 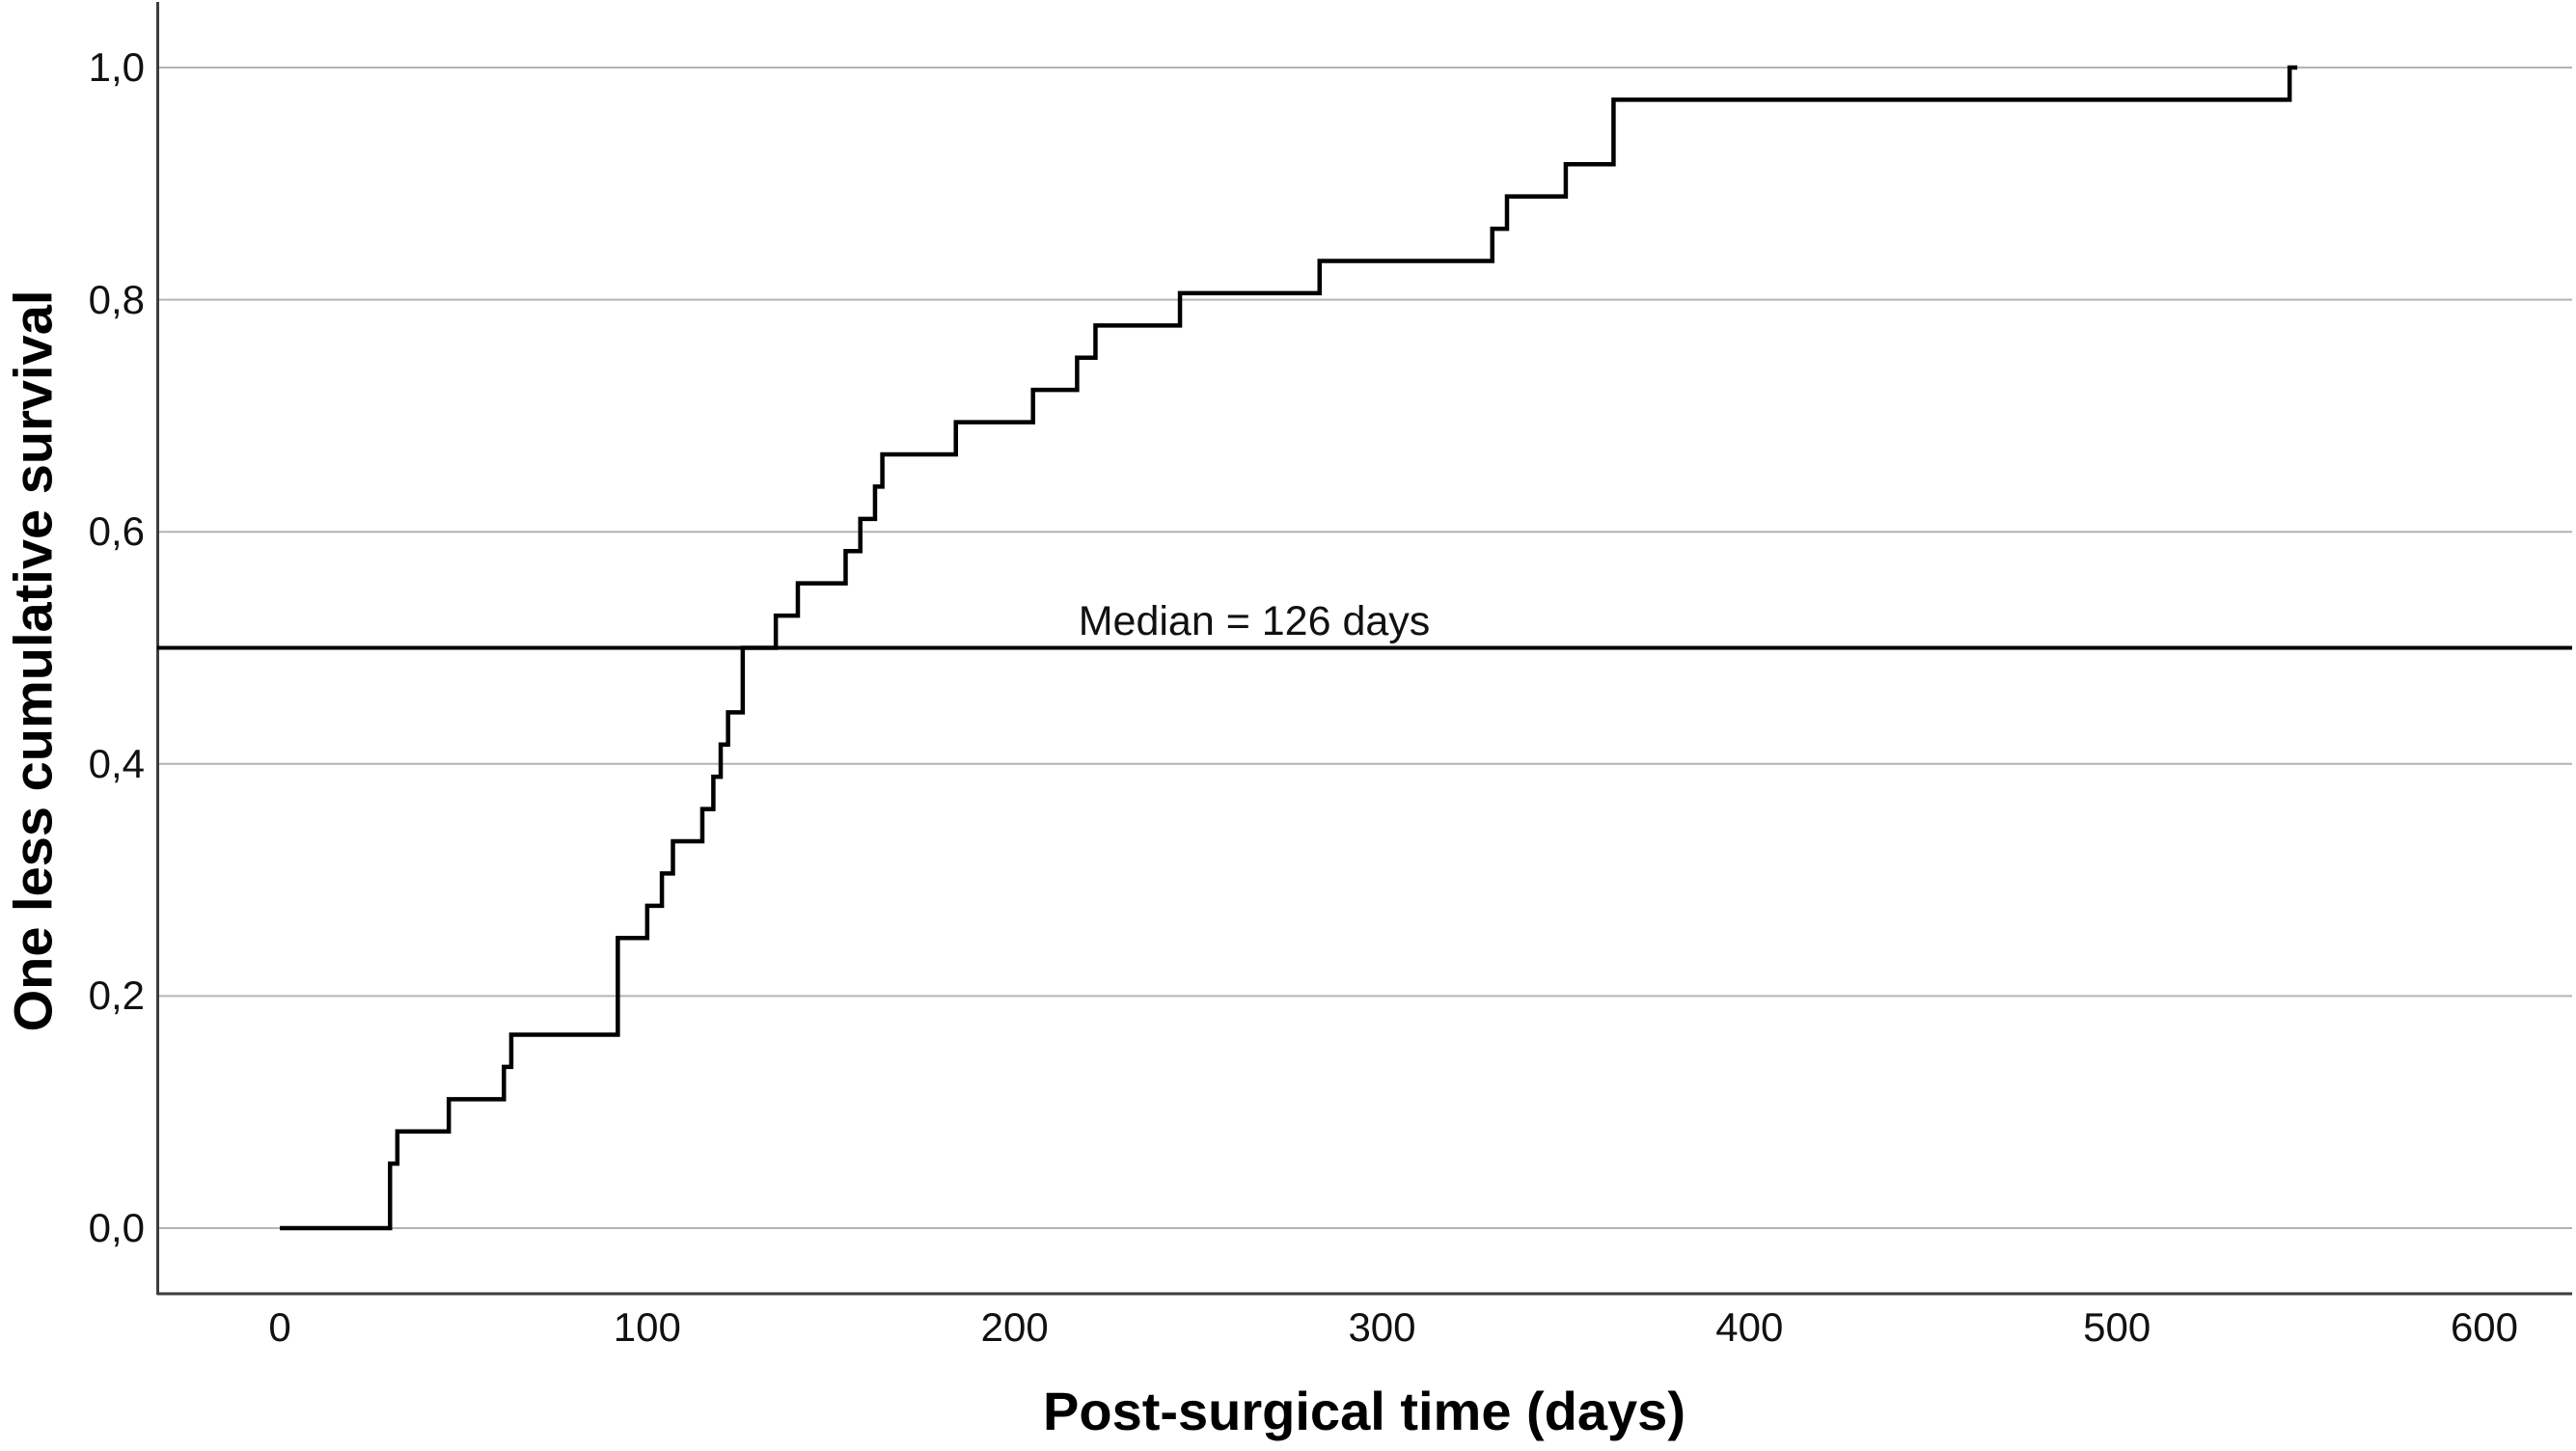 I want to click on x-tick-label-600: 600, so click(x=2485, y=1327).